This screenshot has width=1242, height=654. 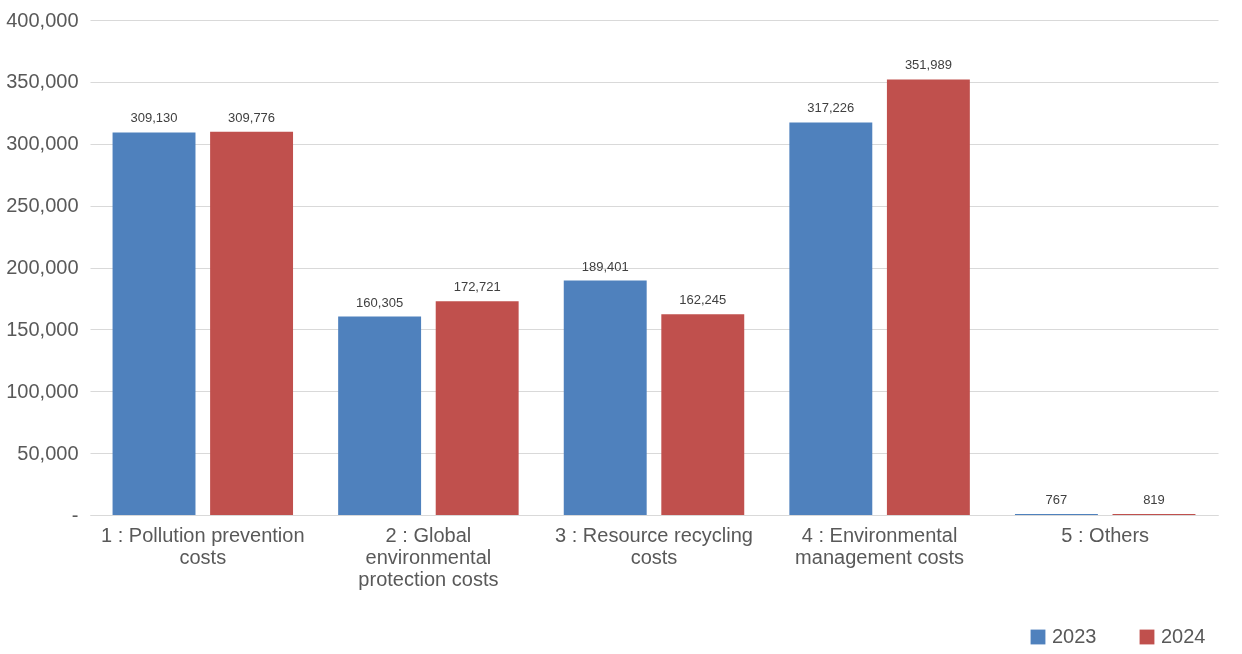 I want to click on data-label: 162,245, so click(x=703, y=300).